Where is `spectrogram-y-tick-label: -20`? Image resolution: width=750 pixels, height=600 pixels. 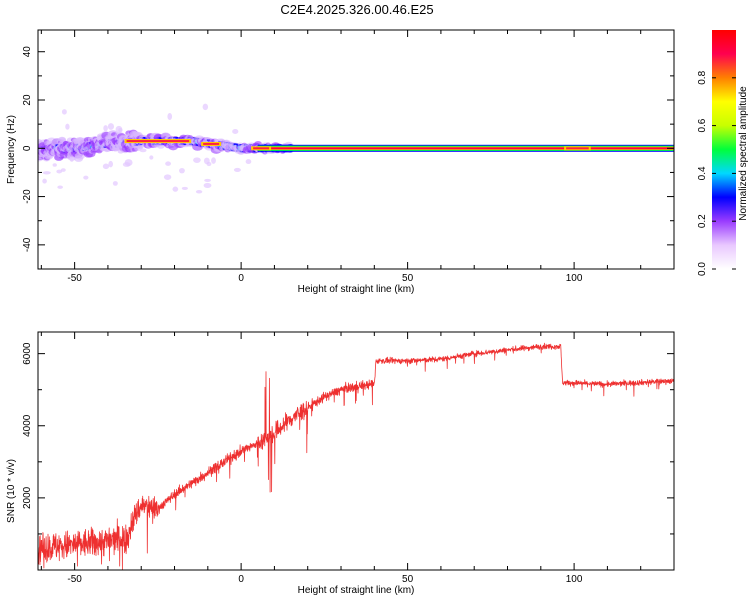 spectrogram-y-tick-label: -20 is located at coordinates (27, 196).